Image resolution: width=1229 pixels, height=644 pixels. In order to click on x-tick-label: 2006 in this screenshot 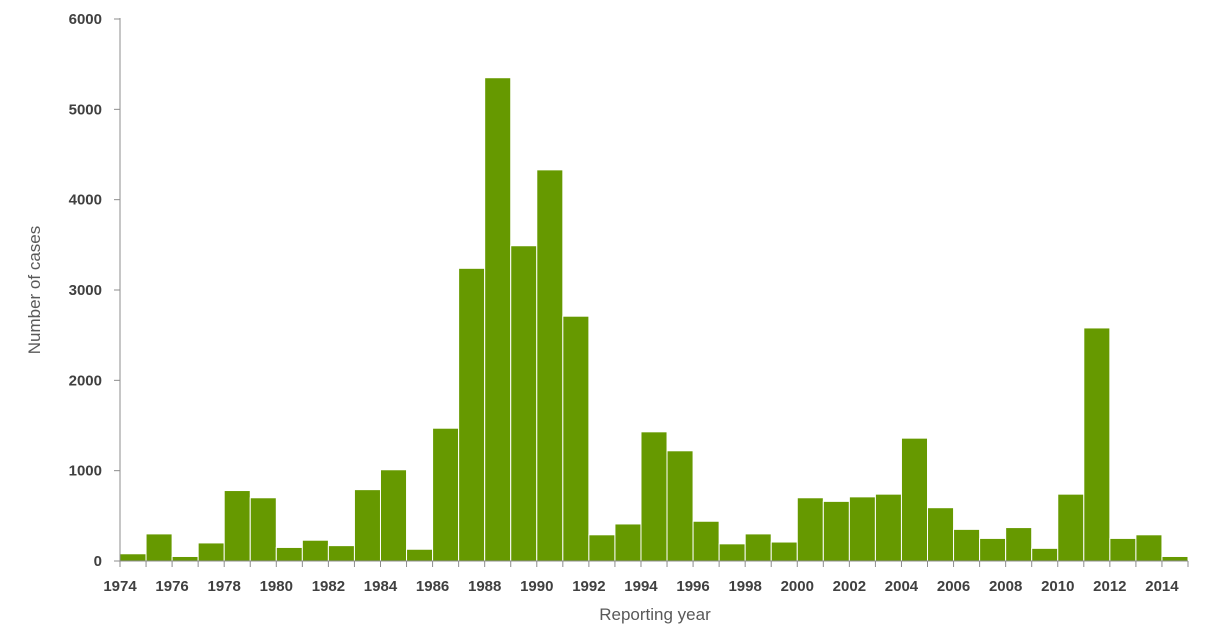, I will do `click(953, 586)`.